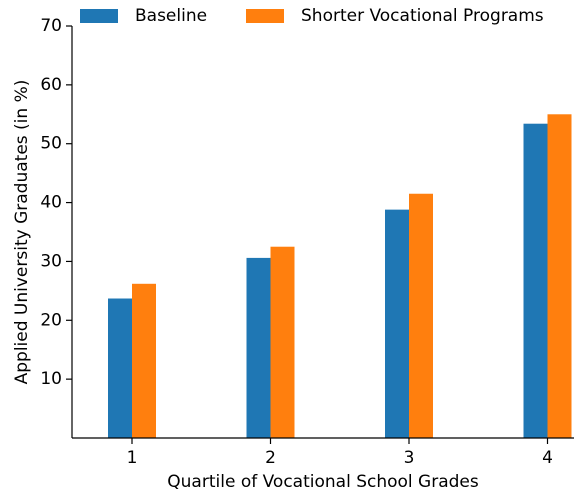  Describe the element at coordinates (323, 482) in the screenshot. I see `x-axis-label: Quartile of Vocational School Grades` at that location.